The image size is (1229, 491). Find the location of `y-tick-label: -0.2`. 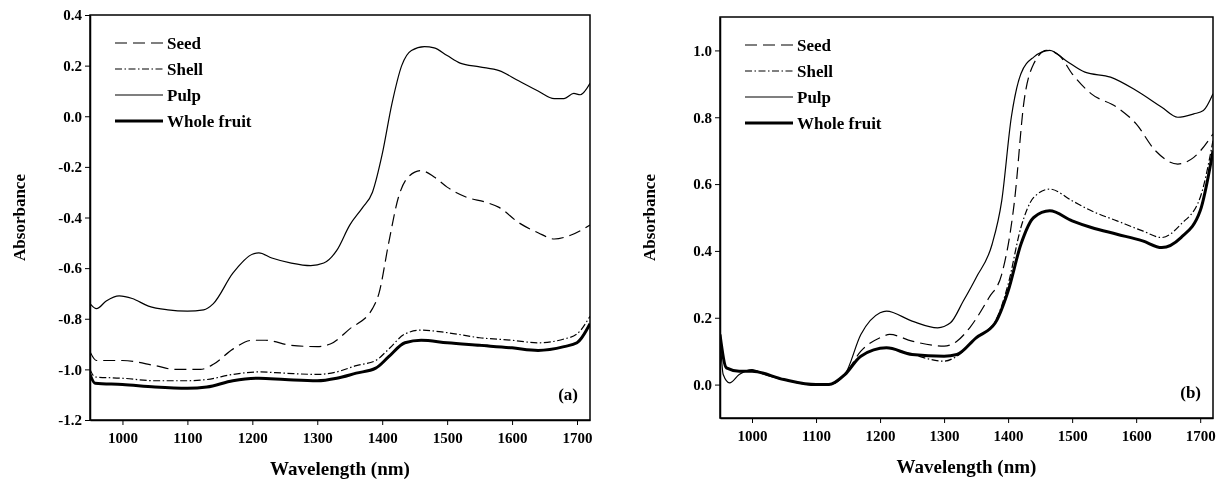

y-tick-label: -0.2 is located at coordinates (70, 167).